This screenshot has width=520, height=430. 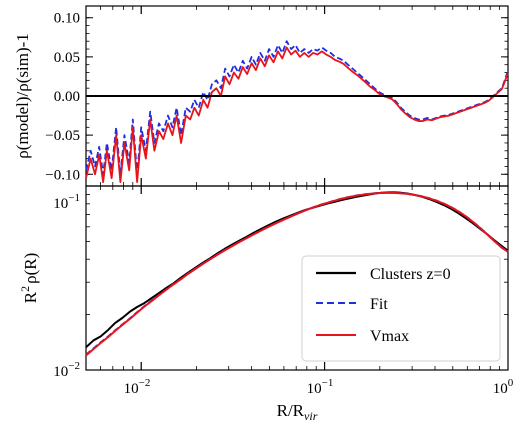 What do you see at coordinates (401, 308) in the screenshot?
I see `legend: Clusters z=0 Fit Vmax` at bounding box center [401, 308].